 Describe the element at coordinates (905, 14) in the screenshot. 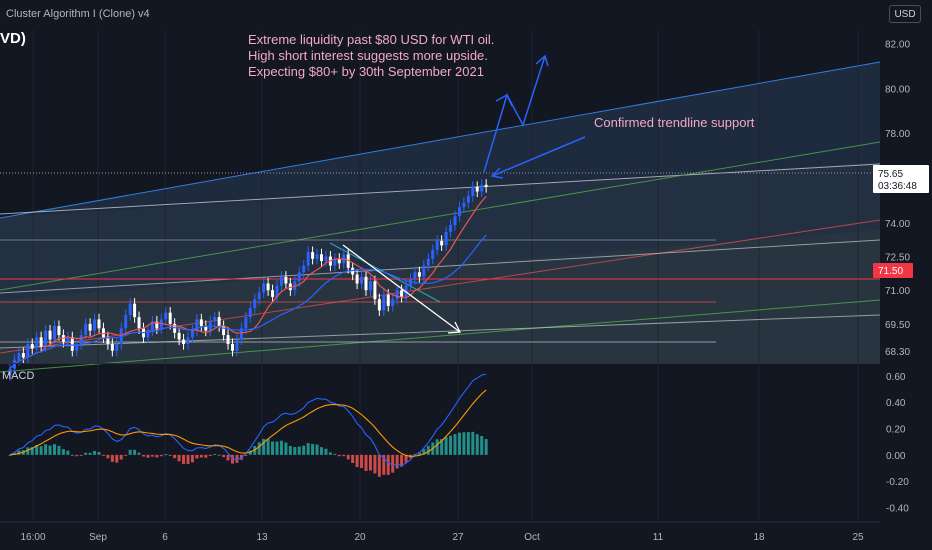

I see `currency-button: USD` at that location.